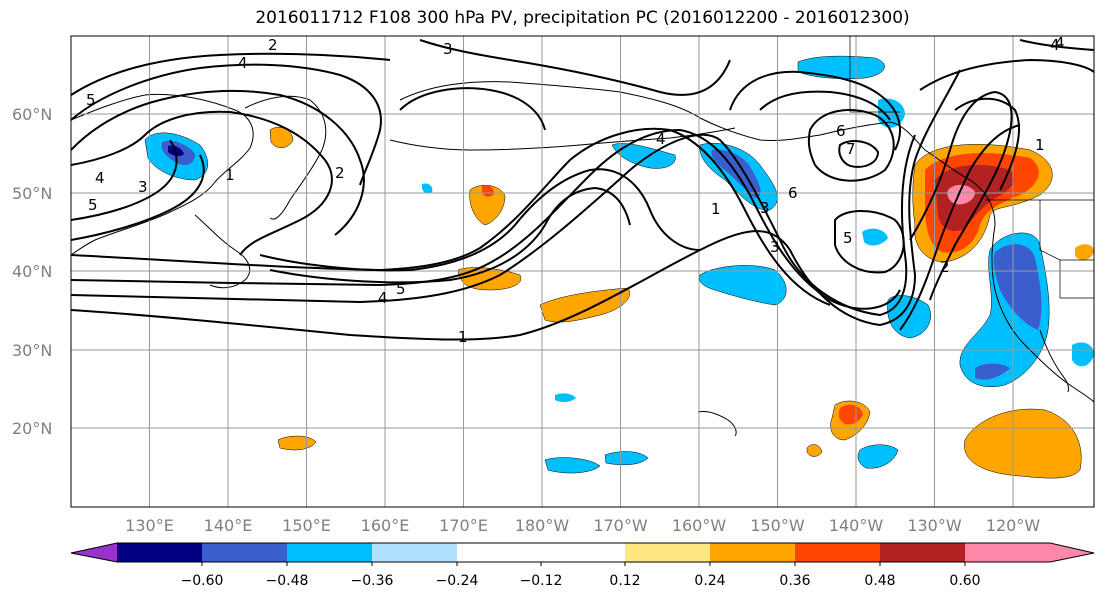  What do you see at coordinates (385, 525) in the screenshot?
I see `lon-label: 160°E` at bounding box center [385, 525].